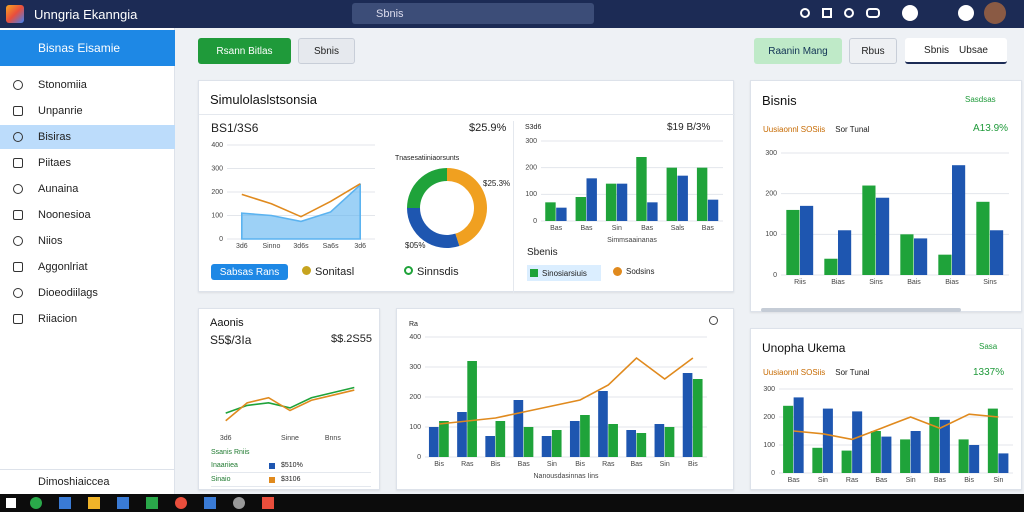 The height and width of the screenshot is (512, 1024). I want to click on search-box: Sbnis, so click(473, 13).